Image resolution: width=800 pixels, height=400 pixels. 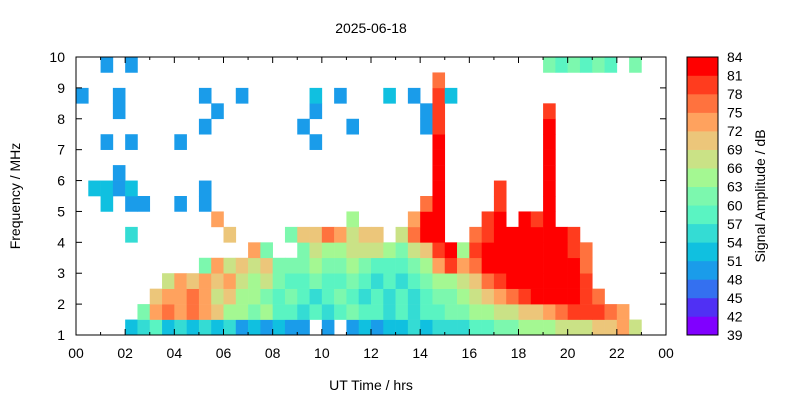 I want to click on colorbar-tick-label: 45, so click(x=735, y=298).